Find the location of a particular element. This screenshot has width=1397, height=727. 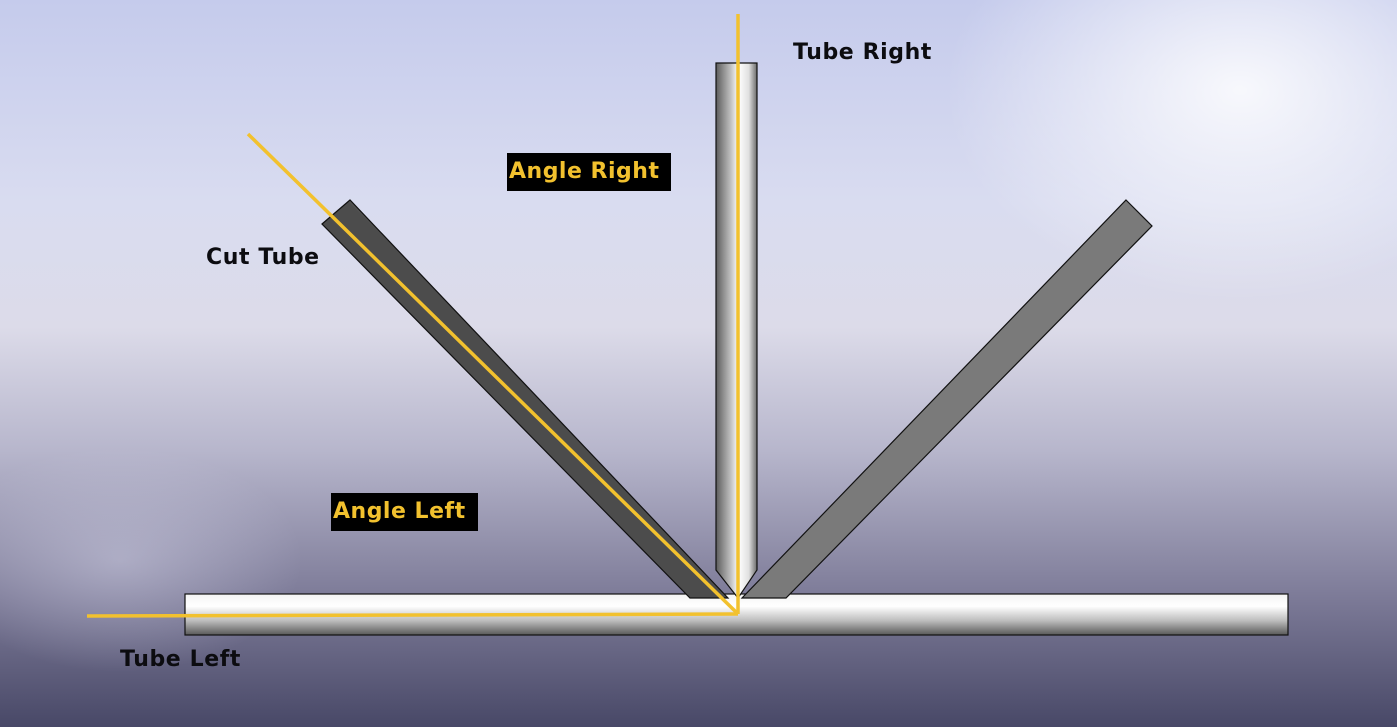

guide-line-horizontal is located at coordinates (412, 615).